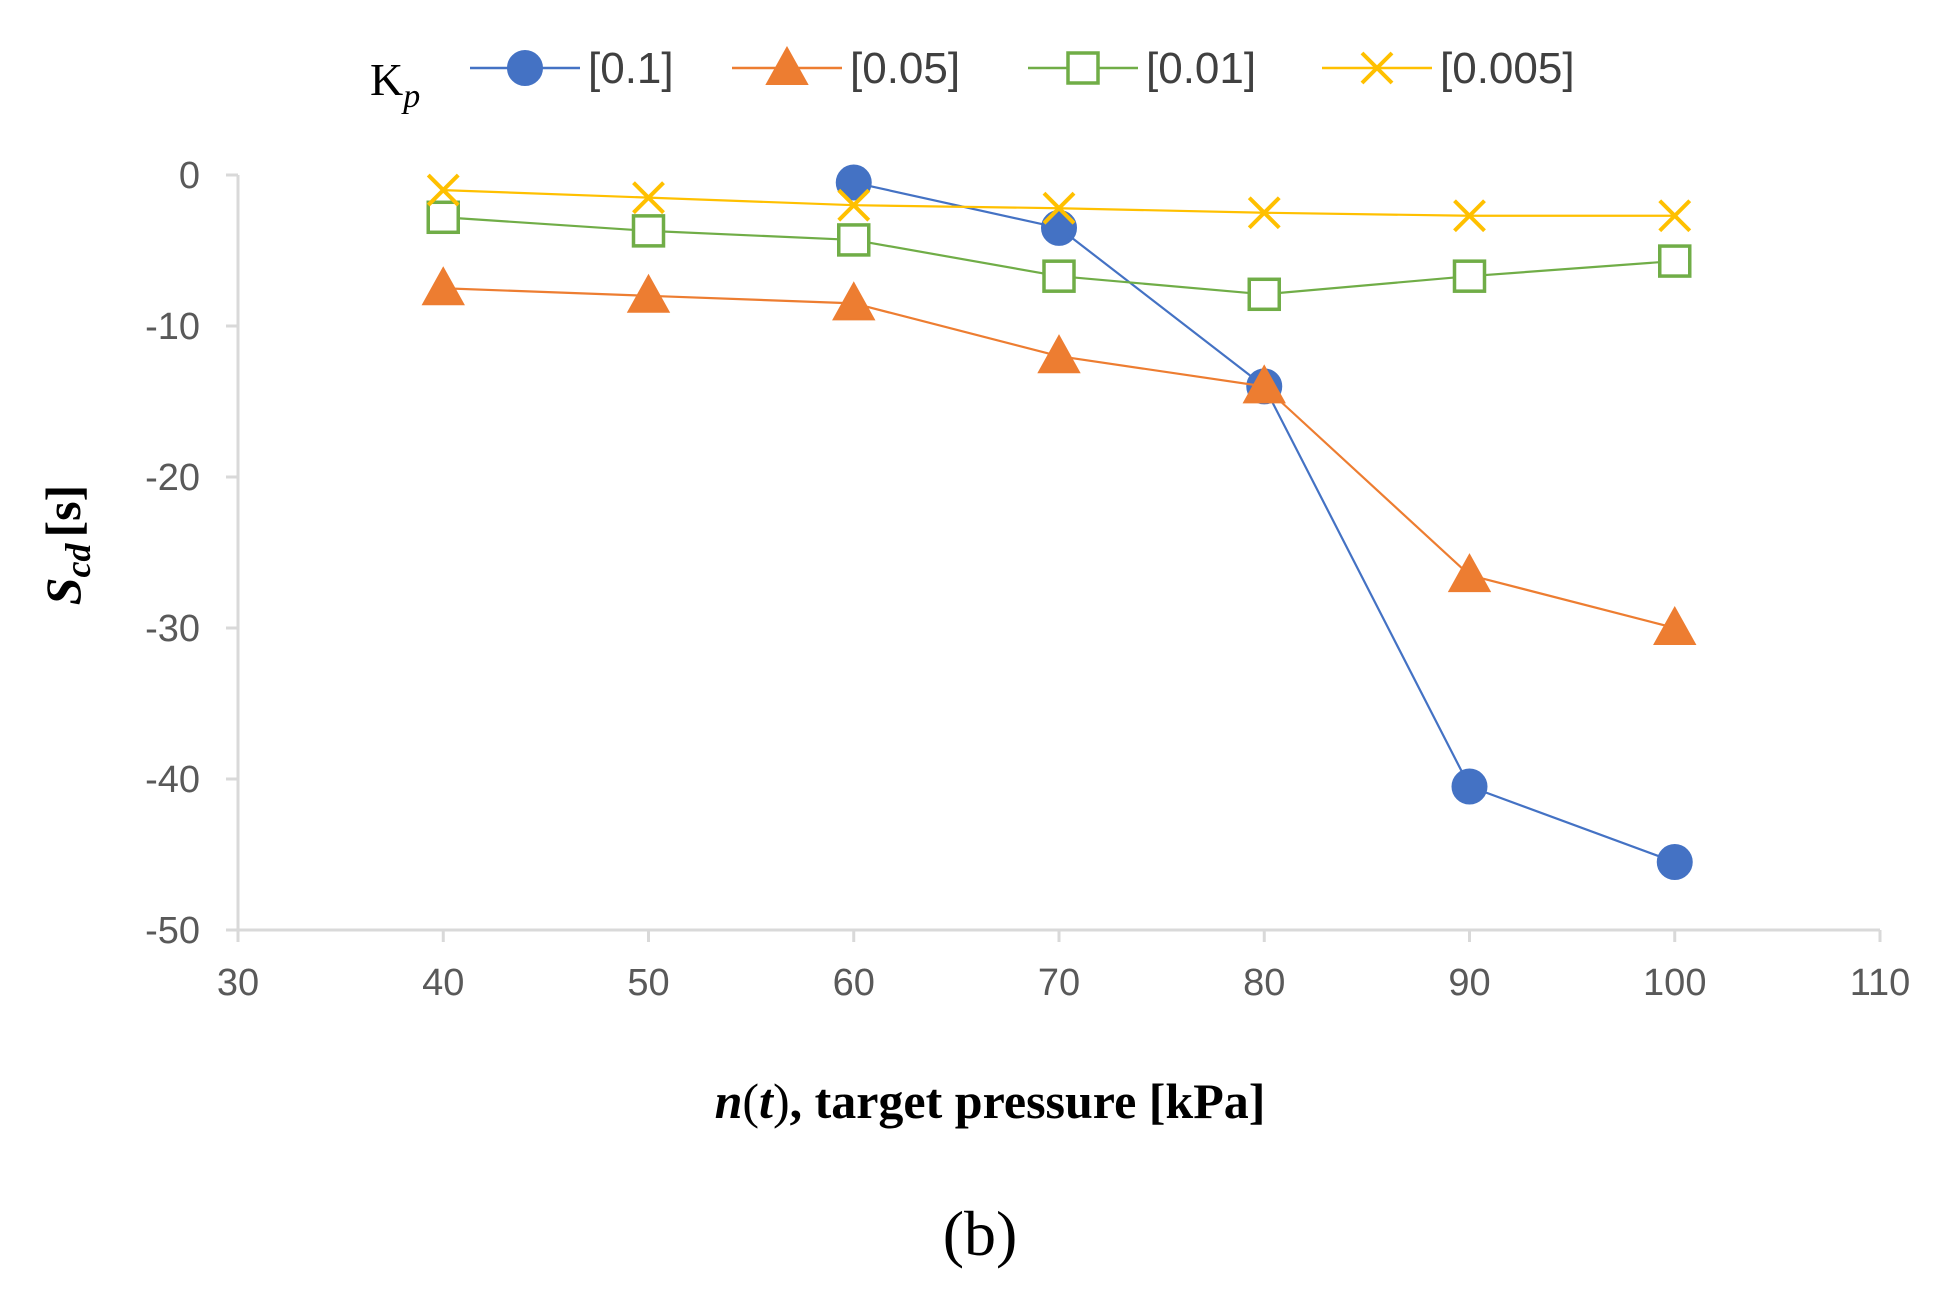 The height and width of the screenshot is (1292, 1943). What do you see at coordinates (1142, 68) in the screenshot?
I see `legend-item-2: [0.01]` at bounding box center [1142, 68].